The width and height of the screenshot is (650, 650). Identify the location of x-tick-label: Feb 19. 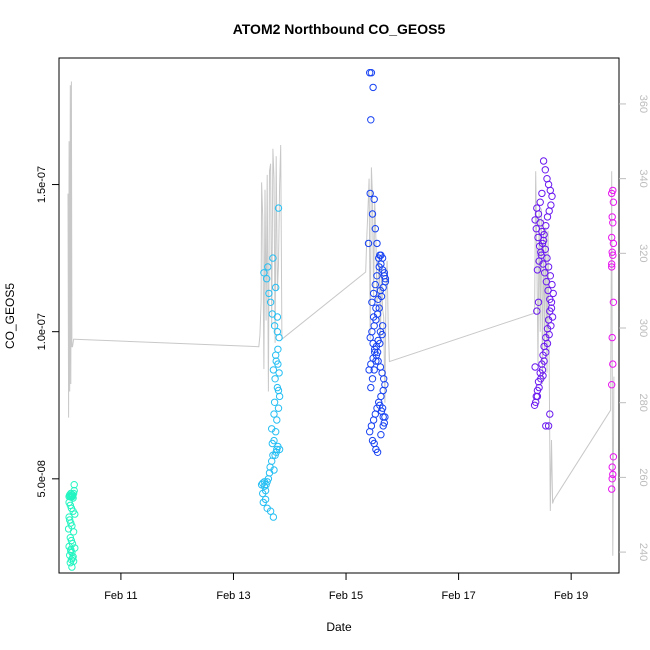
(571, 596).